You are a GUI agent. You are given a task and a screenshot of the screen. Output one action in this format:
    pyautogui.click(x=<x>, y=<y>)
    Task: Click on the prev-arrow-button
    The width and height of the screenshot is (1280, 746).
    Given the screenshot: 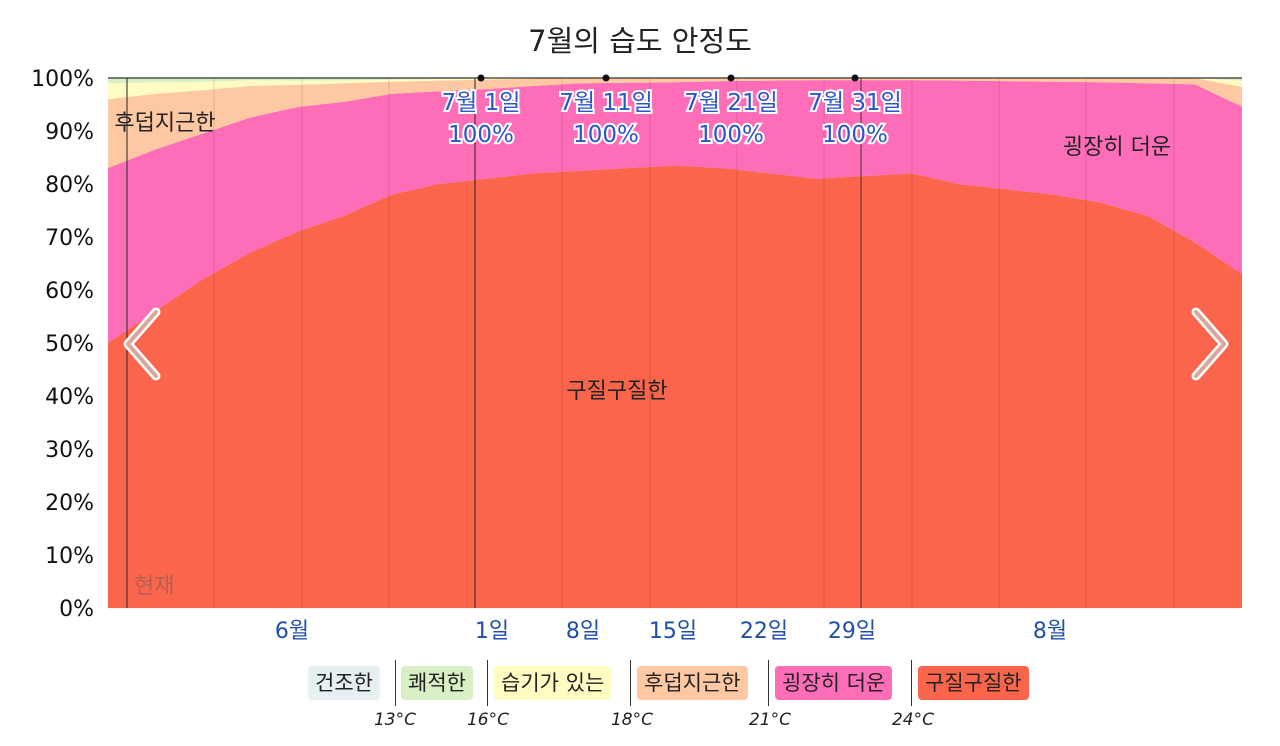 What is the action you would take?
    pyautogui.click(x=144, y=344)
    